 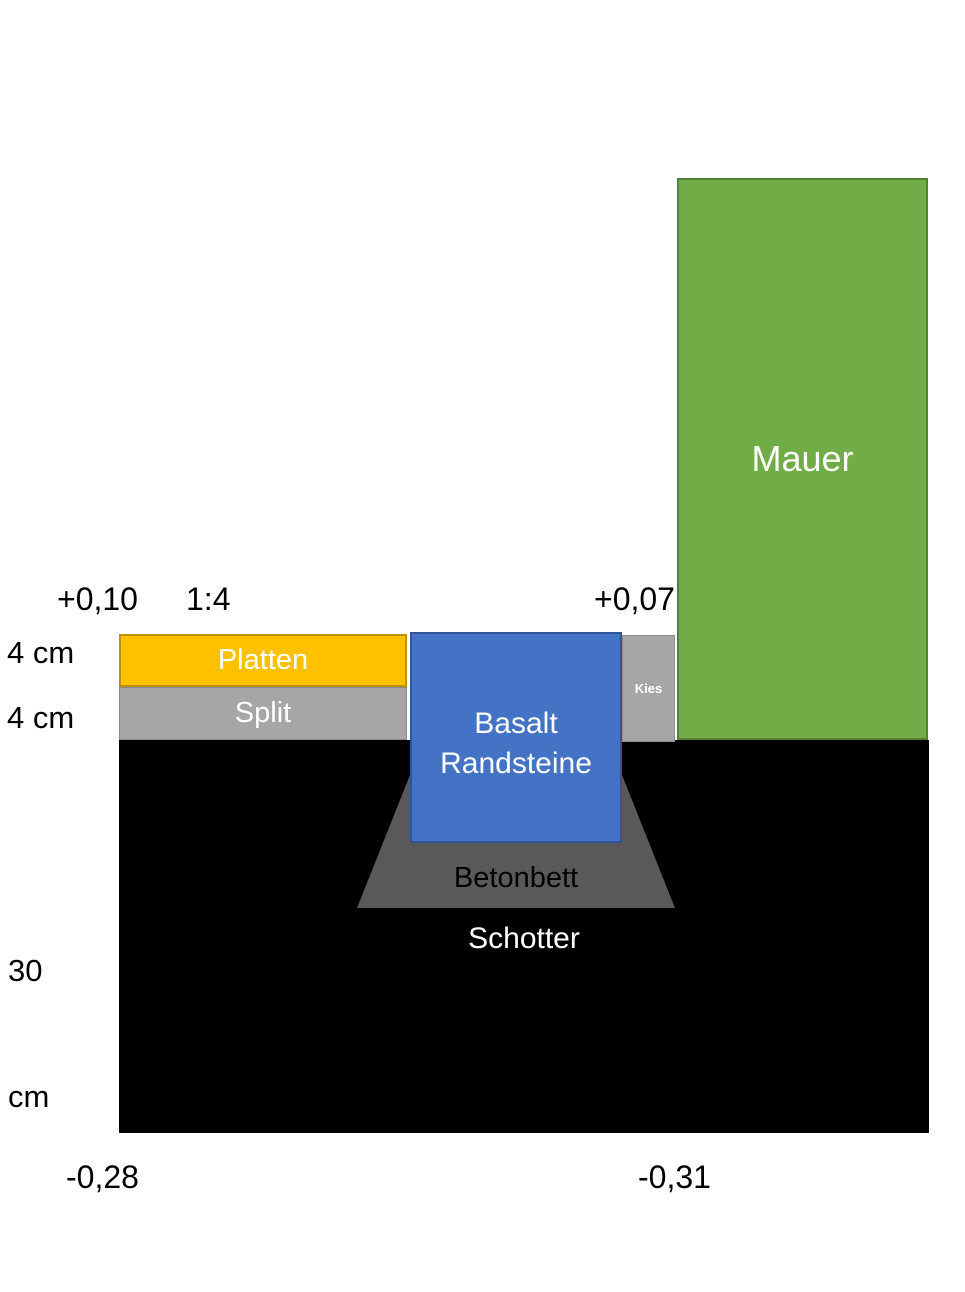 What do you see at coordinates (208, 599) in the screenshot?
I see `slope-ratio-label: 1:4` at bounding box center [208, 599].